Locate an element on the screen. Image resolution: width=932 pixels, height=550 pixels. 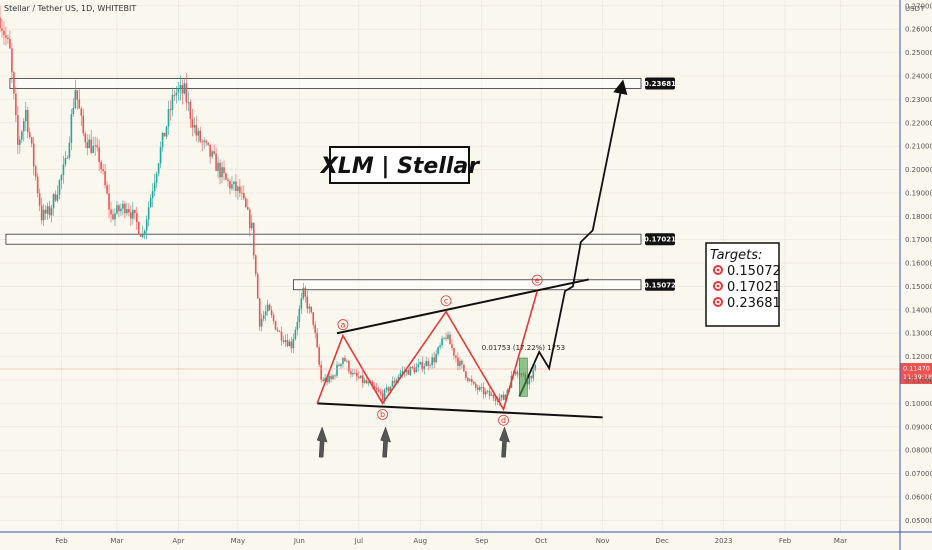
current-price-badge is located at coordinates (916, 374).